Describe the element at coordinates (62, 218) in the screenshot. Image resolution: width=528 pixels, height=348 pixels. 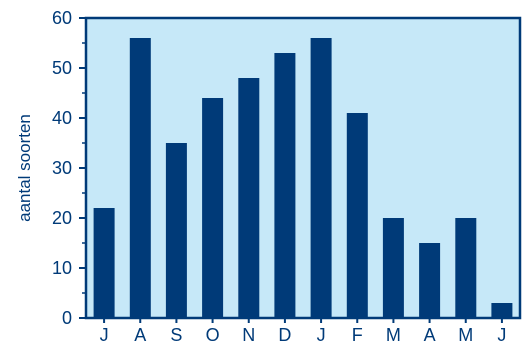
I see `y-tick-label-2: 20` at that location.